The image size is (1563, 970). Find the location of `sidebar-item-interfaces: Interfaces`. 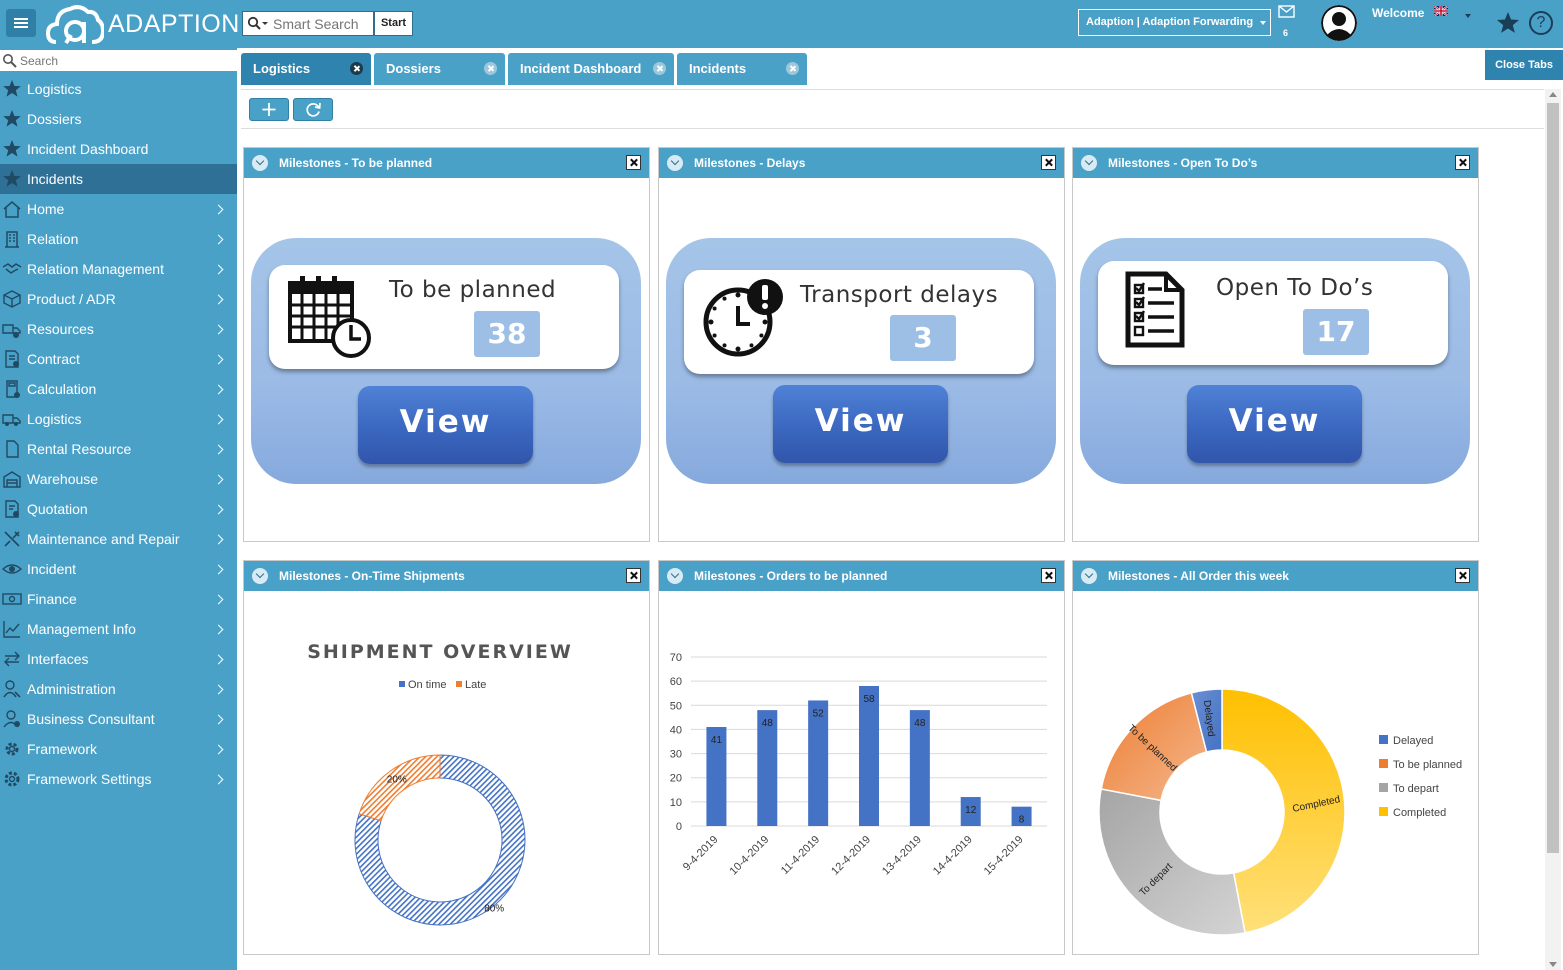

sidebar-item-interfaces: Interfaces is located at coordinates (118, 659).